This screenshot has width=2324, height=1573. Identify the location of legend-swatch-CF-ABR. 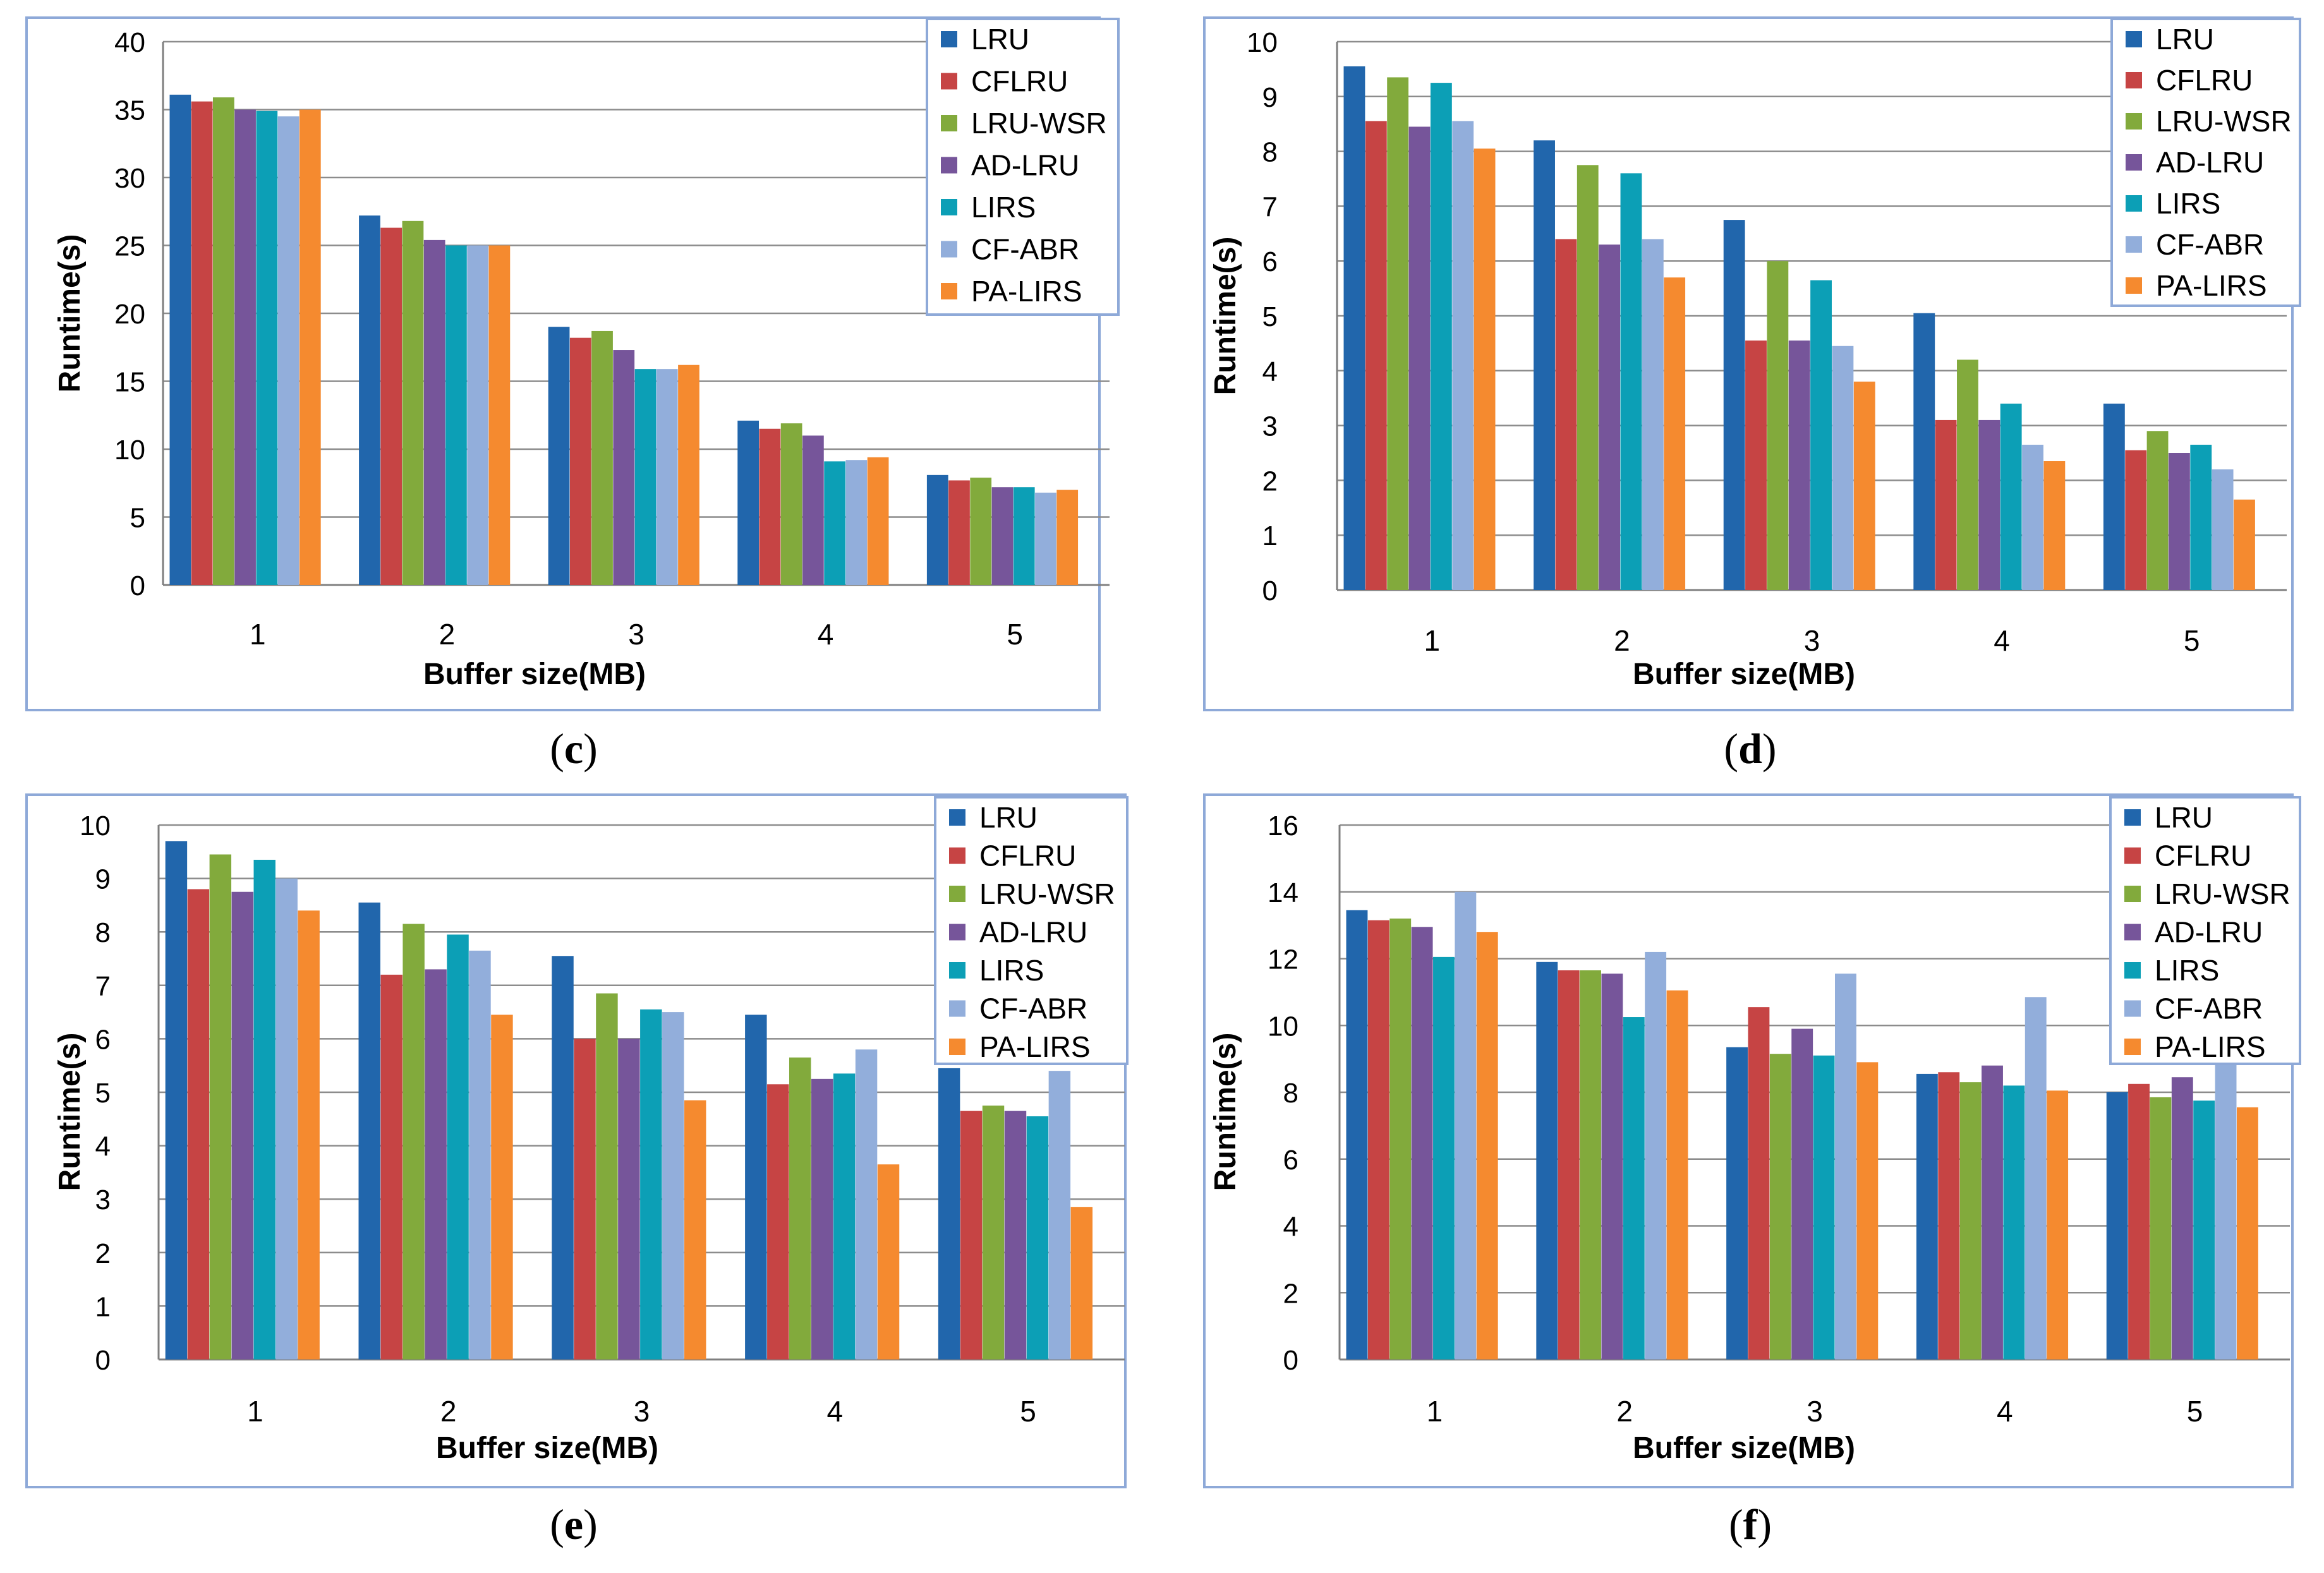
(2132, 1008).